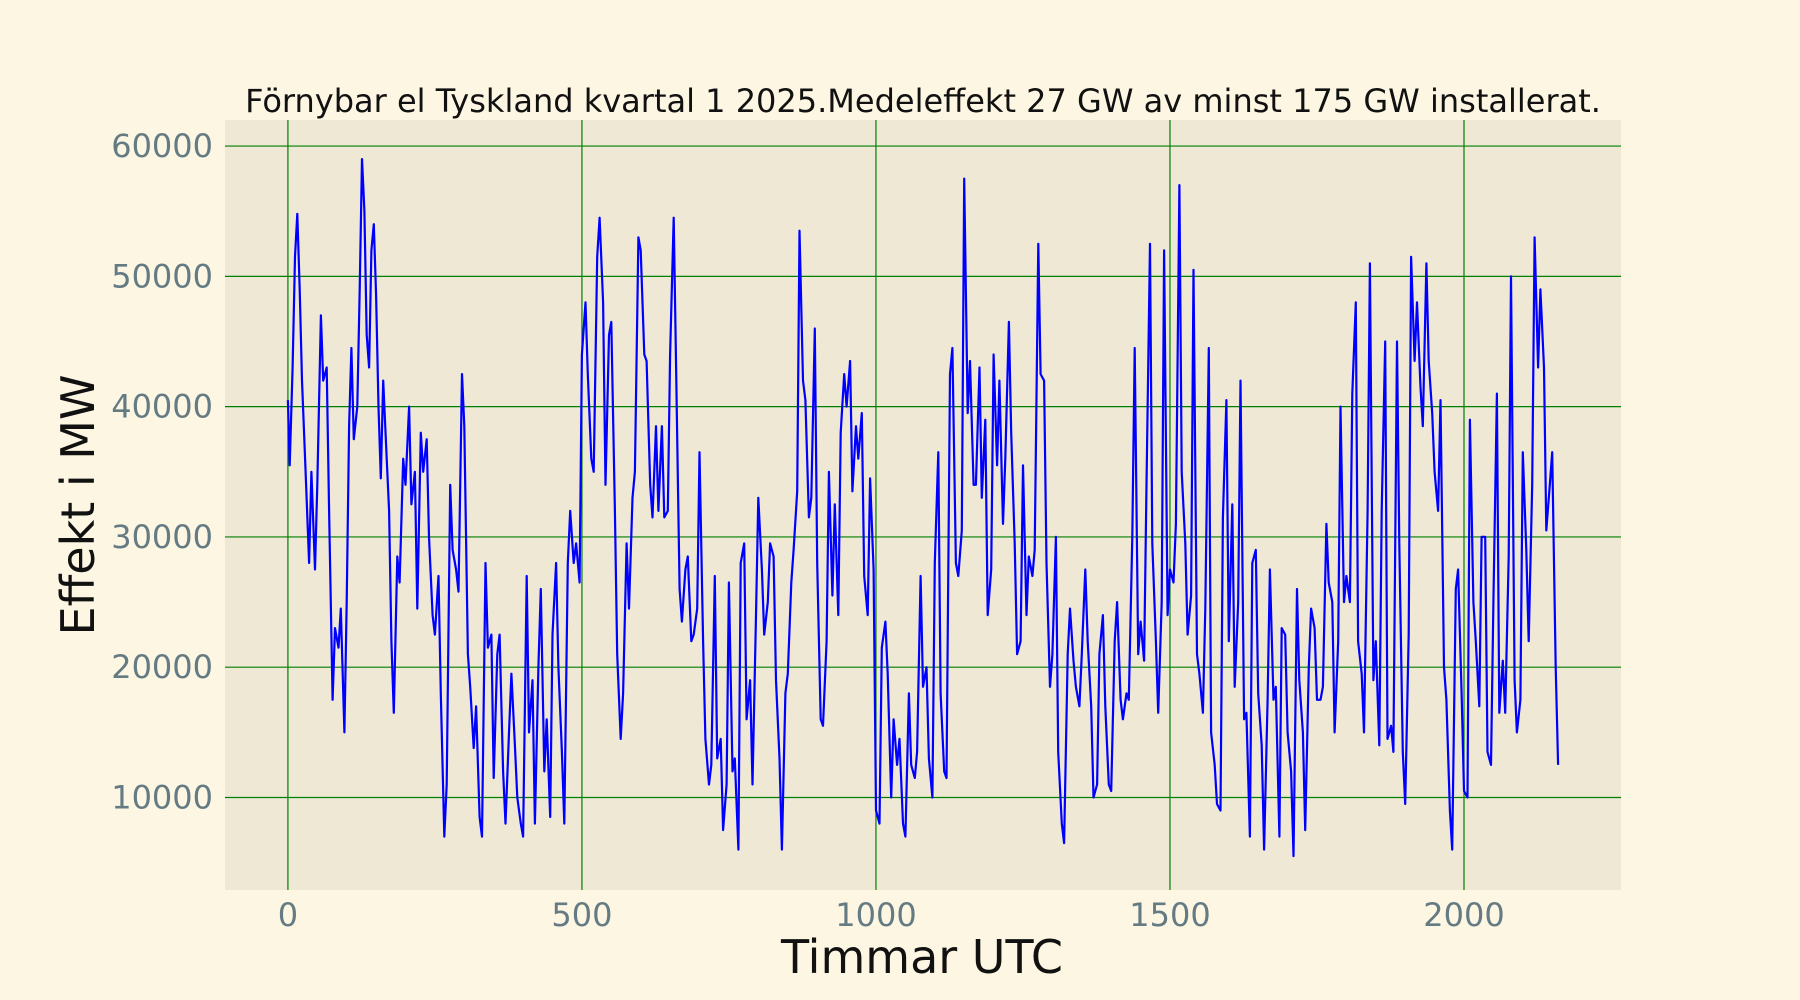 The image size is (1800, 1000). What do you see at coordinates (1463, 915) in the screenshot?
I see `x-tick-label: 2000` at bounding box center [1463, 915].